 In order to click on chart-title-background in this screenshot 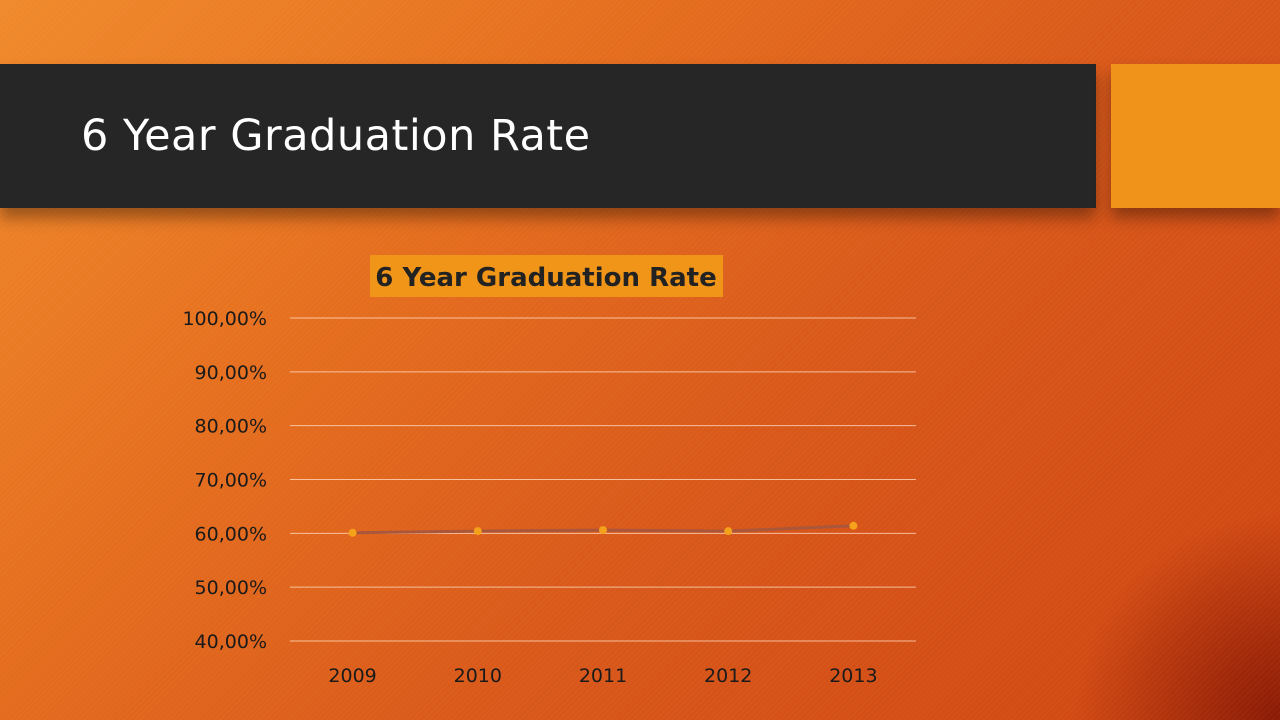, I will do `click(546, 276)`.